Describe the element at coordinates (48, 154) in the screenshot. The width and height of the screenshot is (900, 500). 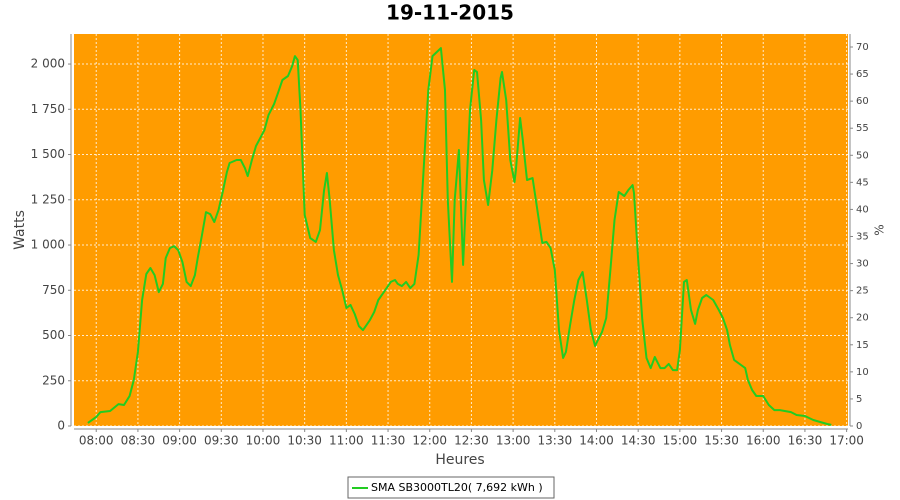
I see `y-tick-label: 1 500` at that location.